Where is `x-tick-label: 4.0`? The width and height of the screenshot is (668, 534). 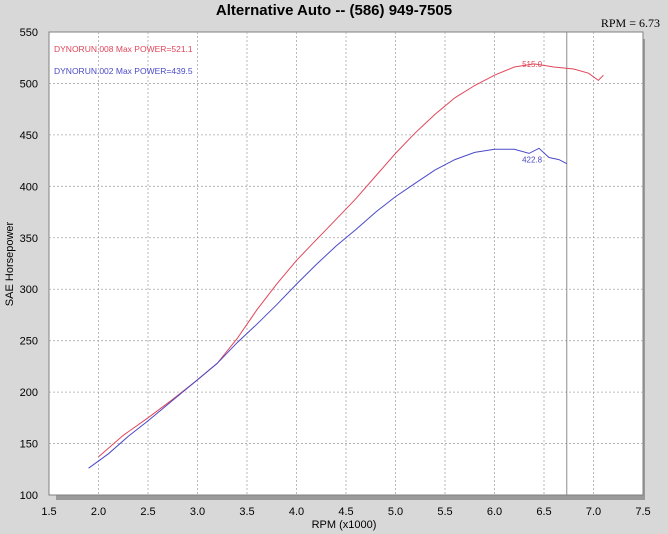
x-tick-label: 4.0 is located at coordinates (296, 512).